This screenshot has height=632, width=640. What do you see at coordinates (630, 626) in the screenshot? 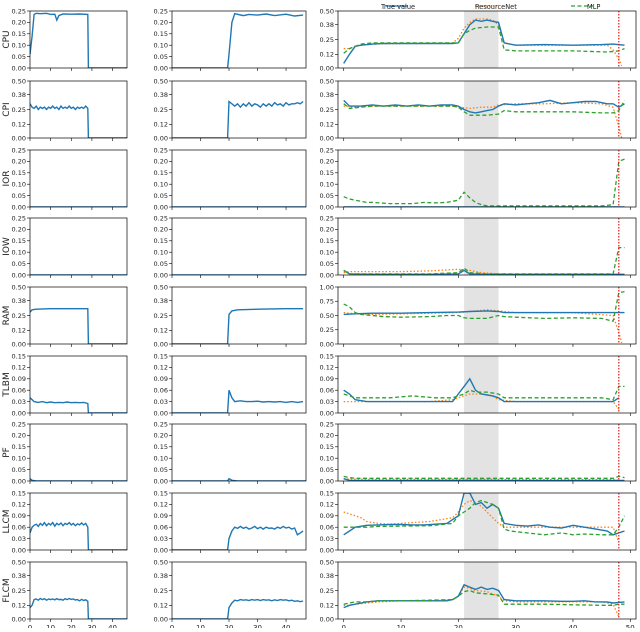
I see `x-tick-label: 50` at bounding box center [630, 626].